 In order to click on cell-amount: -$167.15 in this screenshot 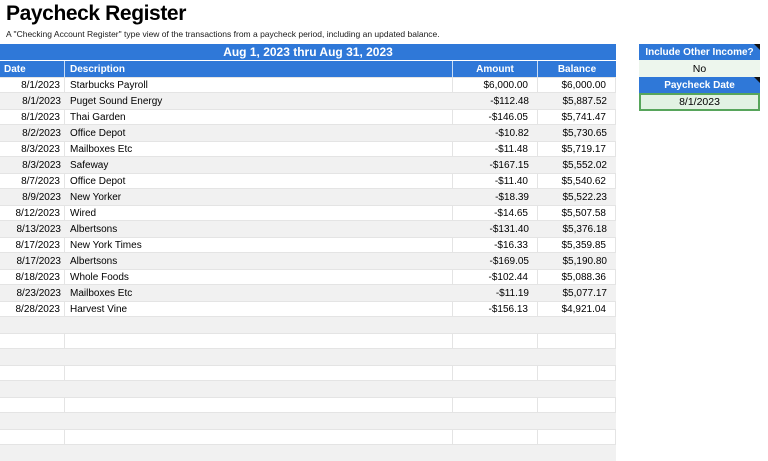, I will do `click(509, 165)`.